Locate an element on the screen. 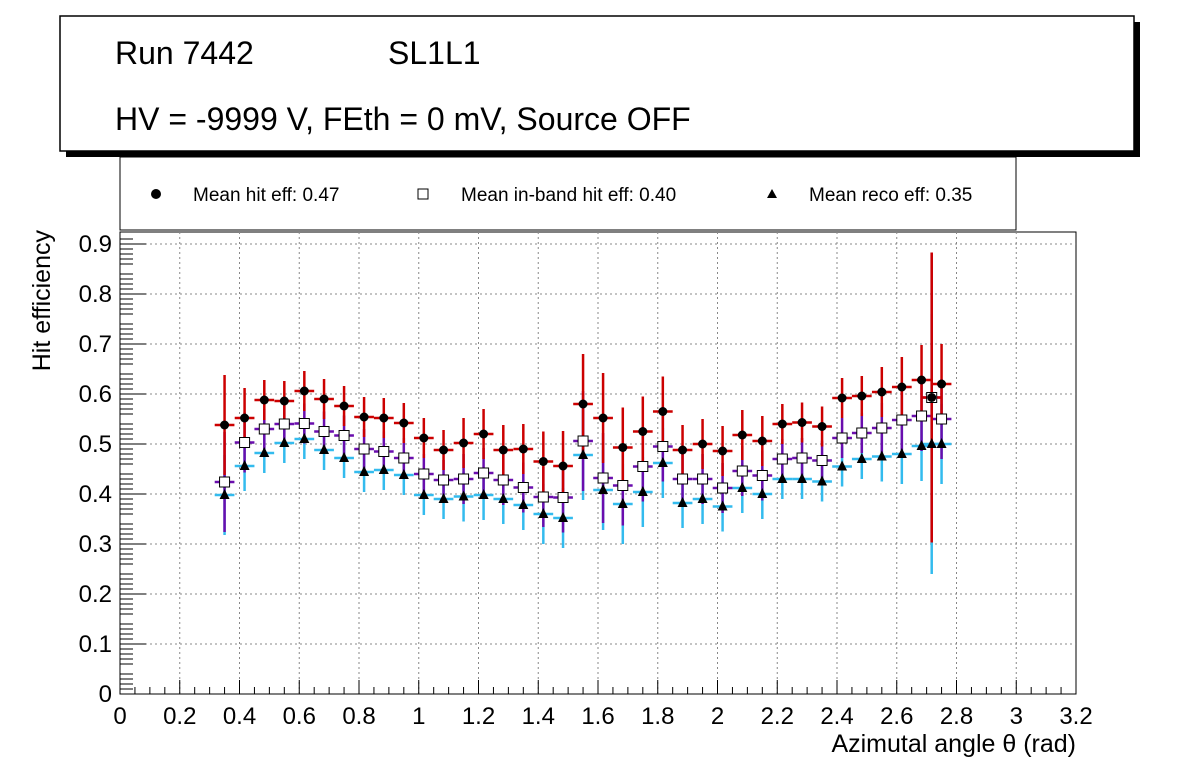 The height and width of the screenshot is (772, 1196). x-axis-title: Azimutal angle θ (rad) is located at coordinates (953, 744).